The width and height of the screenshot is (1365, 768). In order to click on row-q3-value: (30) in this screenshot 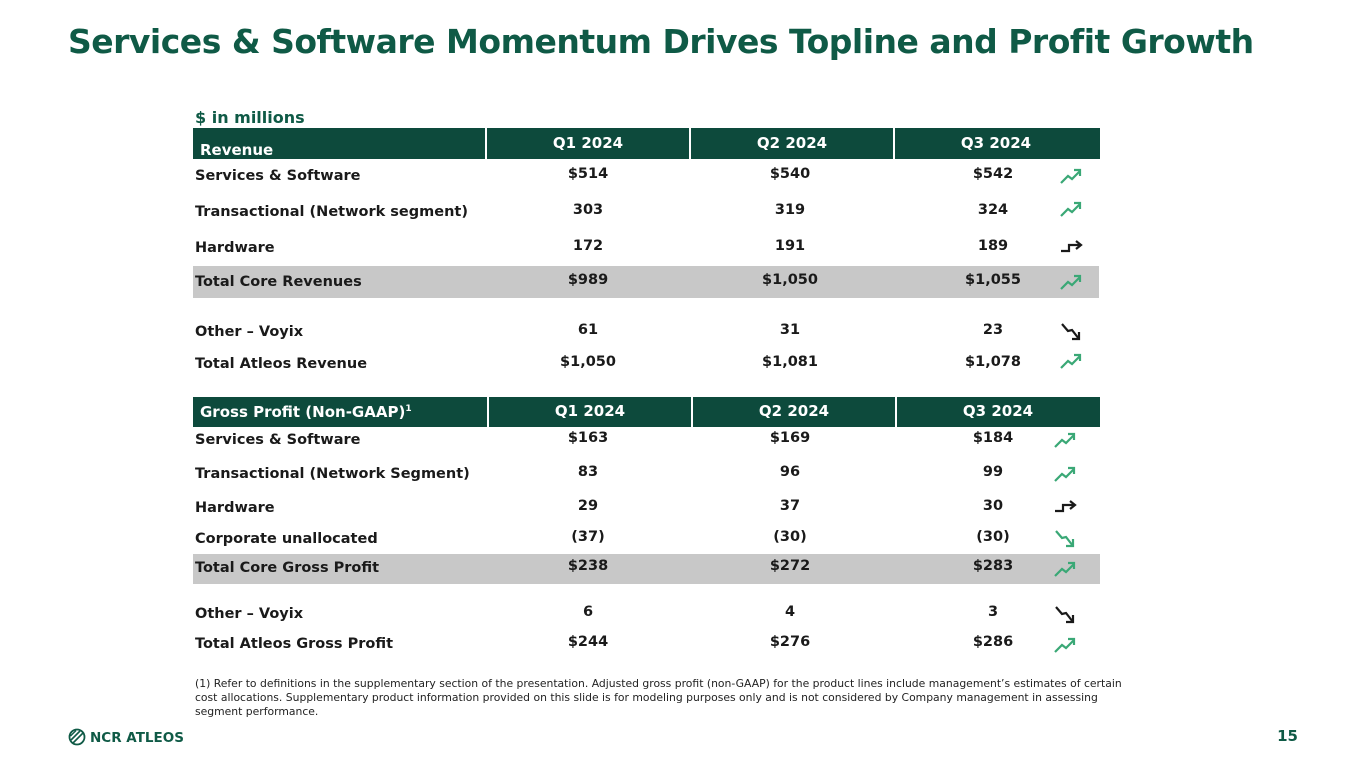, I will do `click(993, 537)`.